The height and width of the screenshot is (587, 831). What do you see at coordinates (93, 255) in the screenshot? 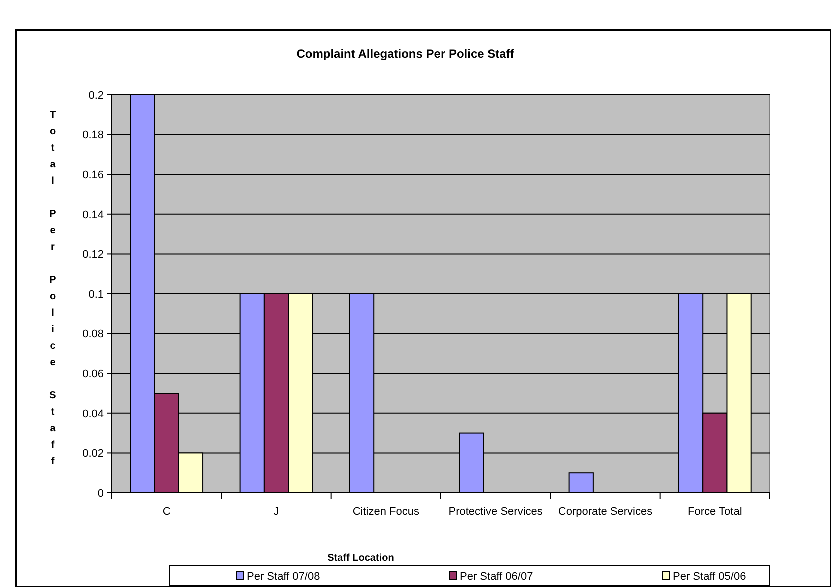
I see `y-tick-label: 0.12` at bounding box center [93, 255].